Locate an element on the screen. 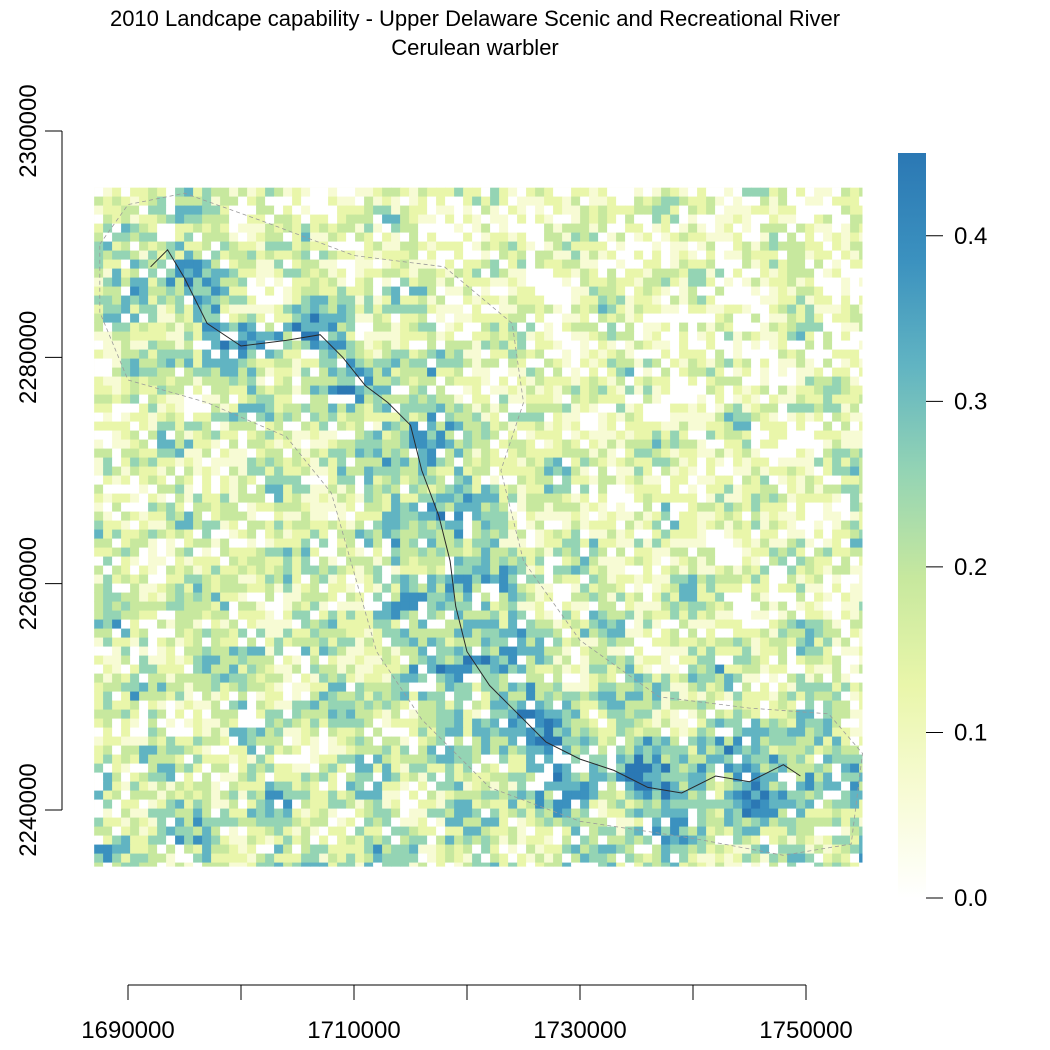  color-legend: 0.0 0.1 0.2 0.3 0.4 is located at coordinates (942, 532).